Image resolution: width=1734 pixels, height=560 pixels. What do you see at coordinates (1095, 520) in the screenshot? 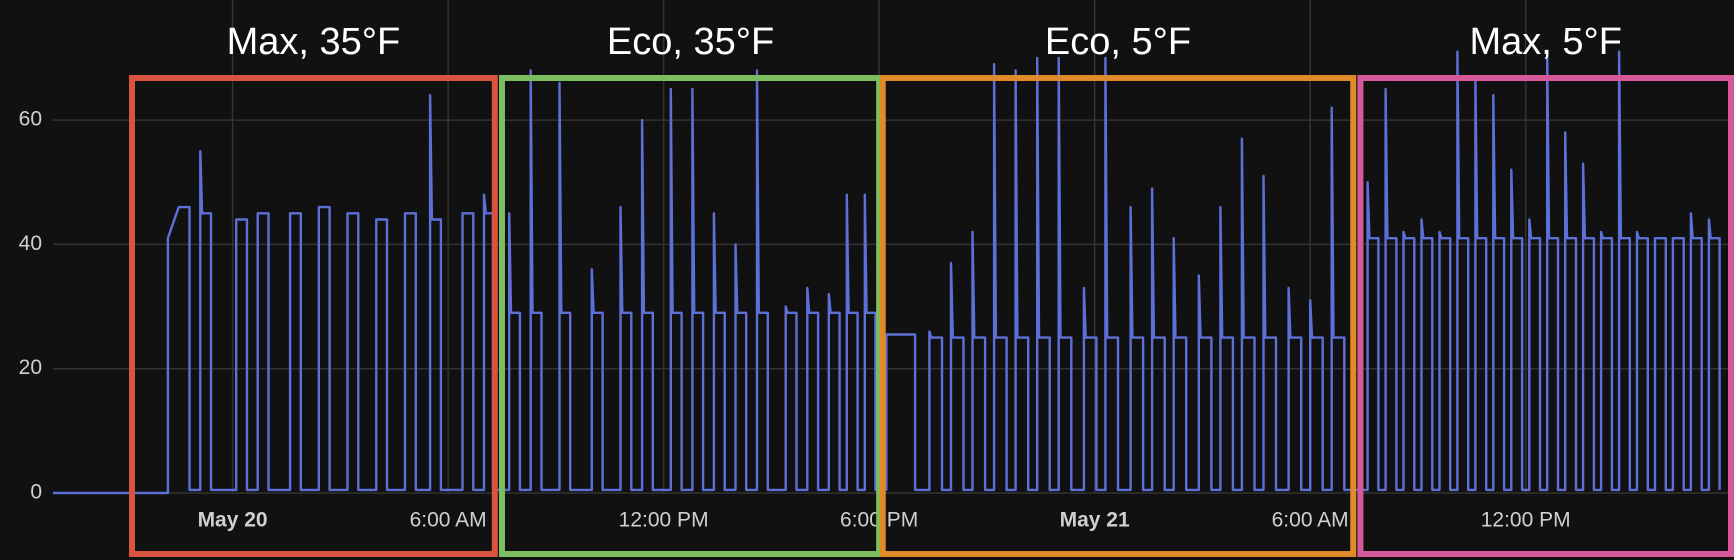
I see `x-tick-label: May 21` at bounding box center [1095, 520].